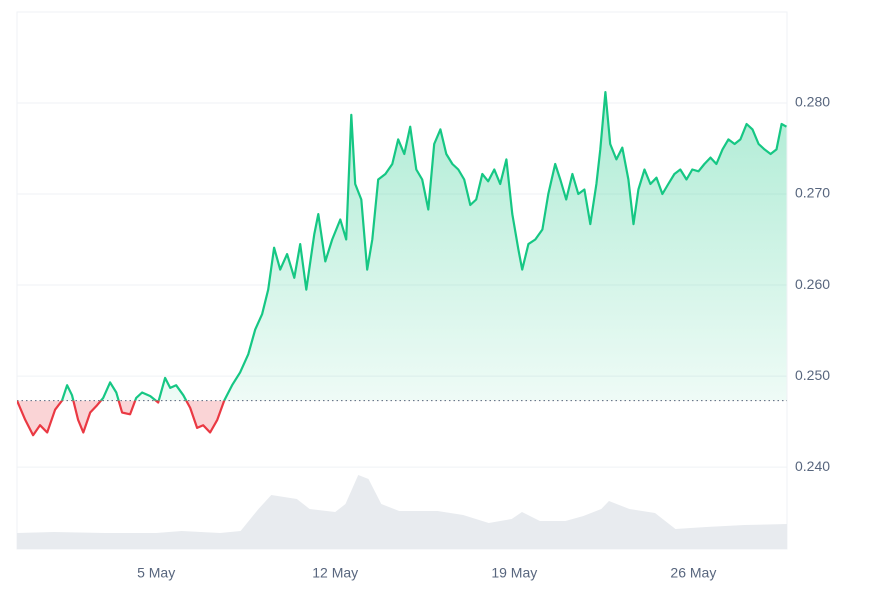 The image size is (869, 599). What do you see at coordinates (812, 193) in the screenshot?
I see `y-tick-label: 0.270` at bounding box center [812, 193].